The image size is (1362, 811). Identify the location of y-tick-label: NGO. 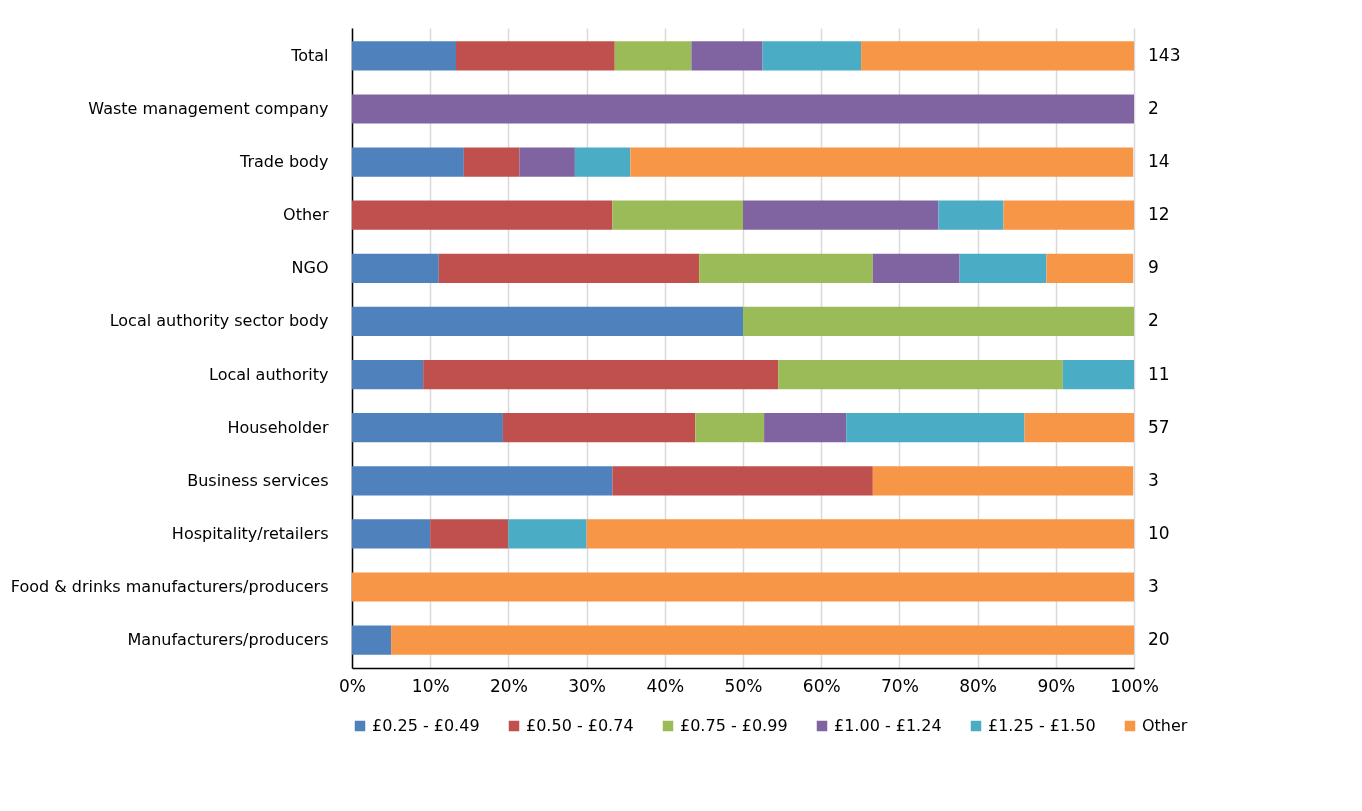
(310, 268).